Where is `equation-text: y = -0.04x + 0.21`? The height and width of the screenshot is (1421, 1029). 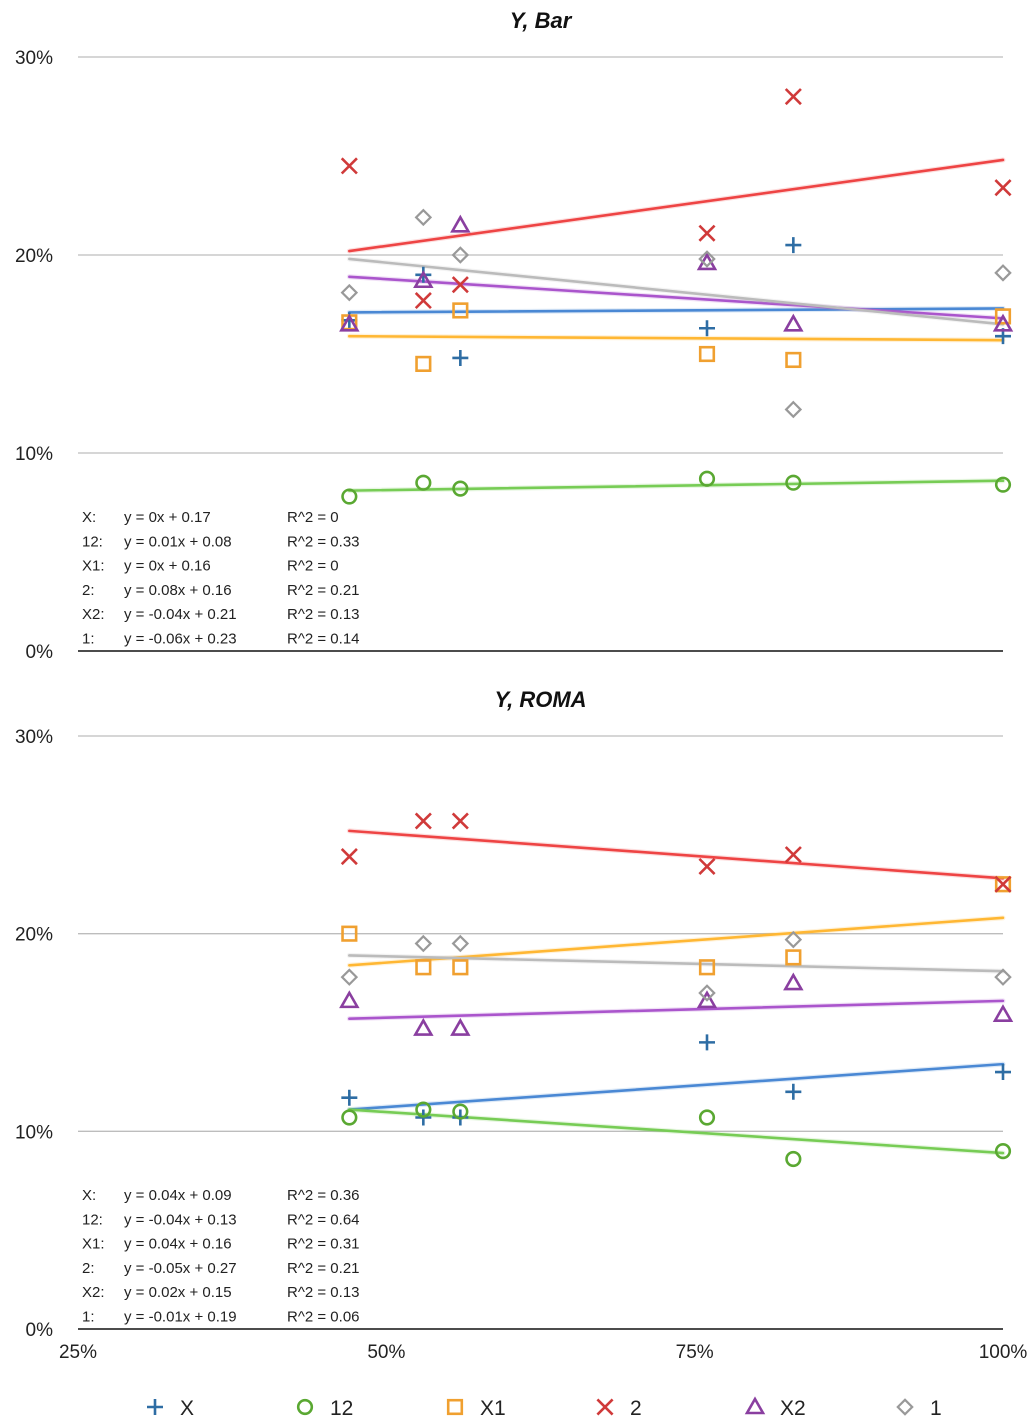
equation-text: y = -0.04x + 0.21 is located at coordinates (180, 614).